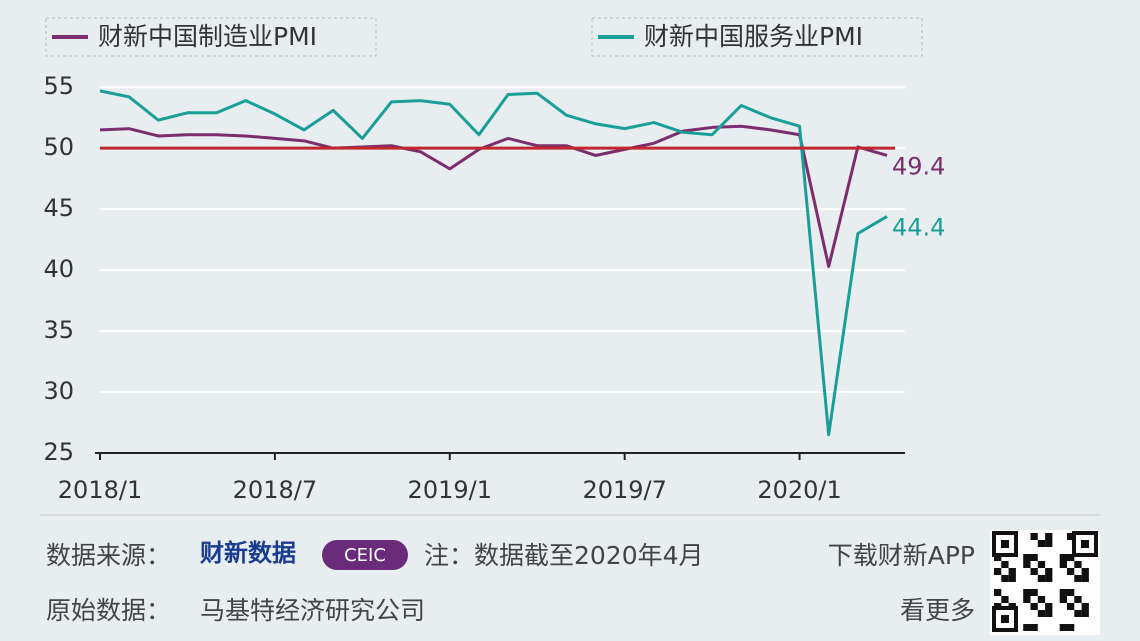  I want to click on logo-bg, so click(365, 555).